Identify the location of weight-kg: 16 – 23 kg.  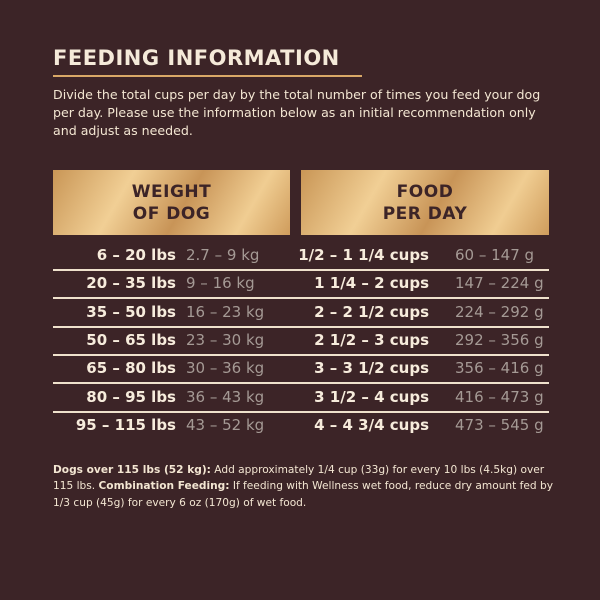
(225, 311).